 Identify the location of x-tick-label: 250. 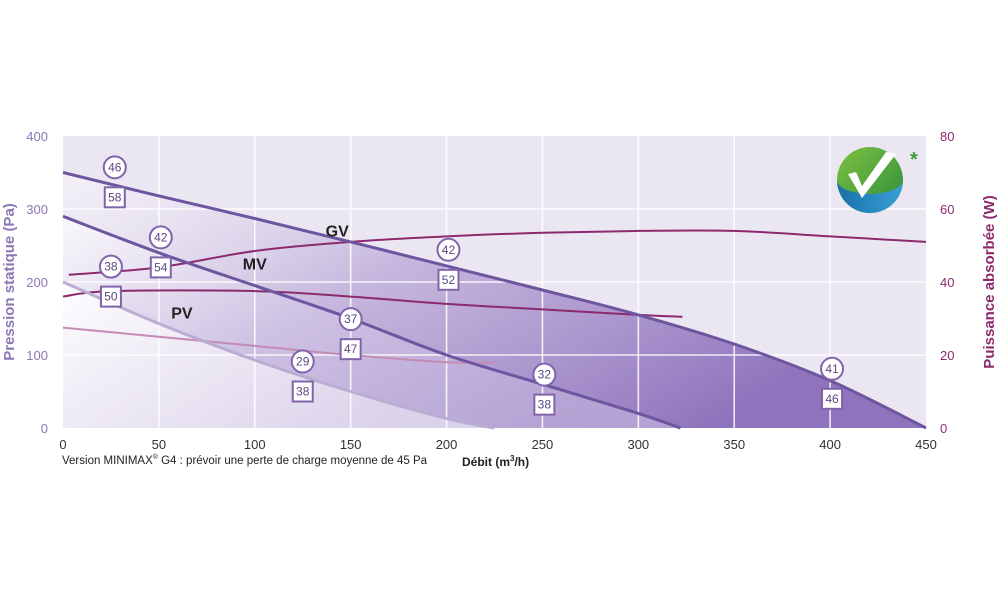
(543, 444).